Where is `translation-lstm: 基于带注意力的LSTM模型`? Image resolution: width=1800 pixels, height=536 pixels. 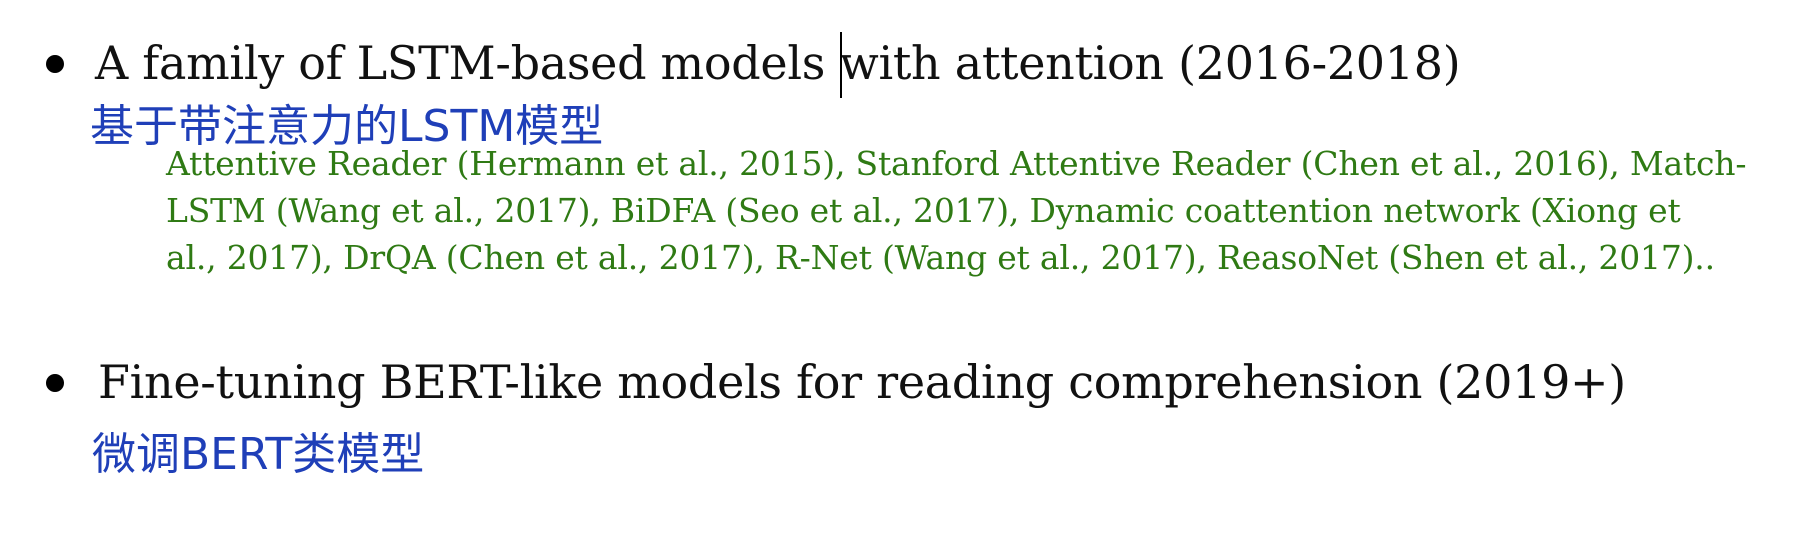
translation-lstm: 基于带注意力的LSTM模型 is located at coordinates (347, 126).